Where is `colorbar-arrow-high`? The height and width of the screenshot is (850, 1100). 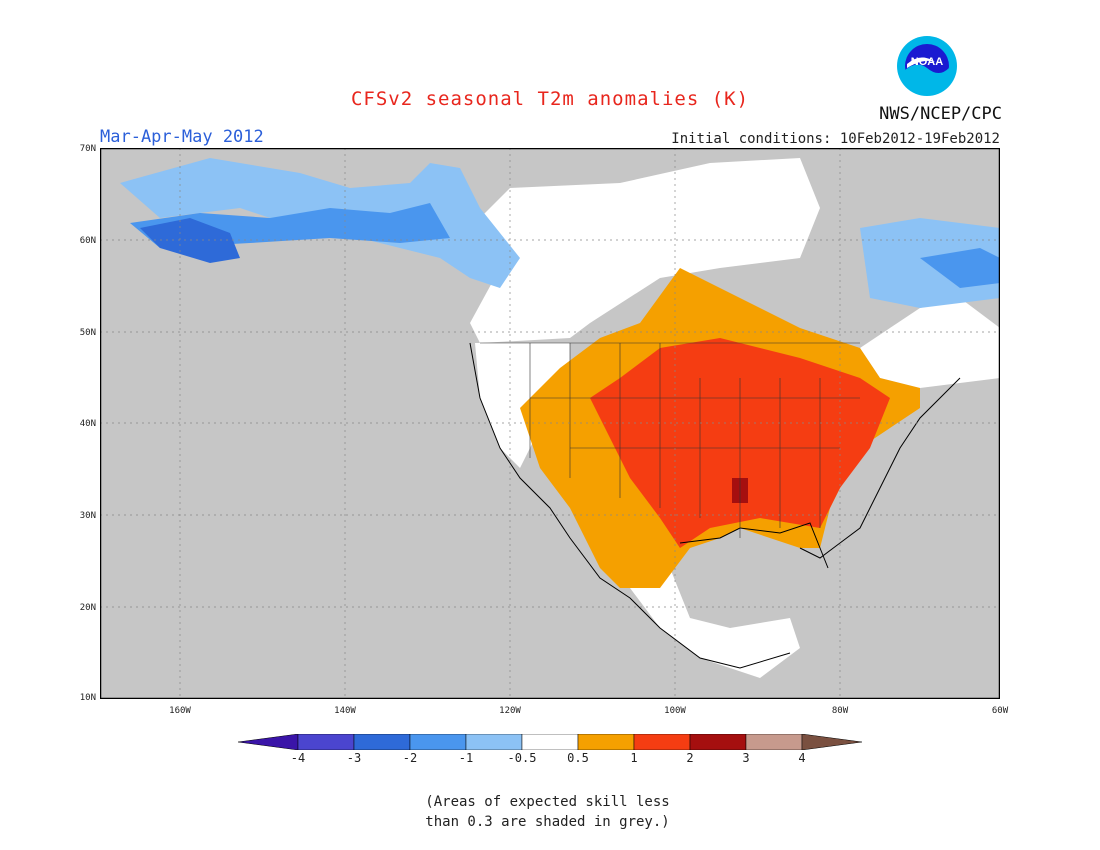
colorbar-arrow-high is located at coordinates (832, 742).